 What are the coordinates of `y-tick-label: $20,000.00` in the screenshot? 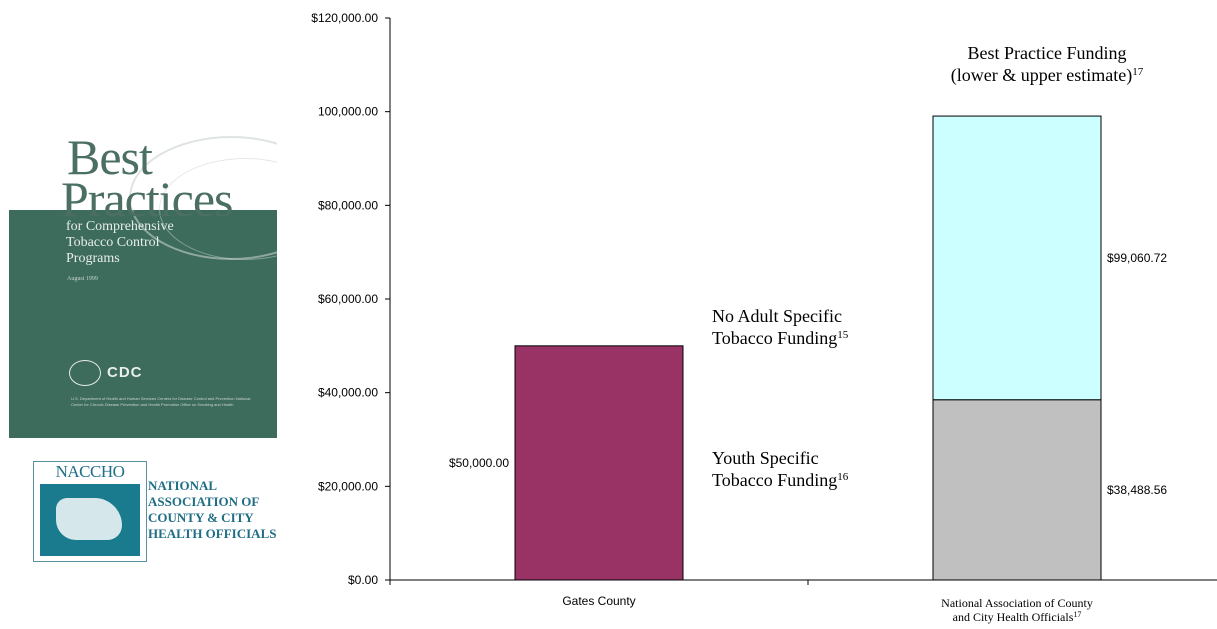 It's located at (348, 486).